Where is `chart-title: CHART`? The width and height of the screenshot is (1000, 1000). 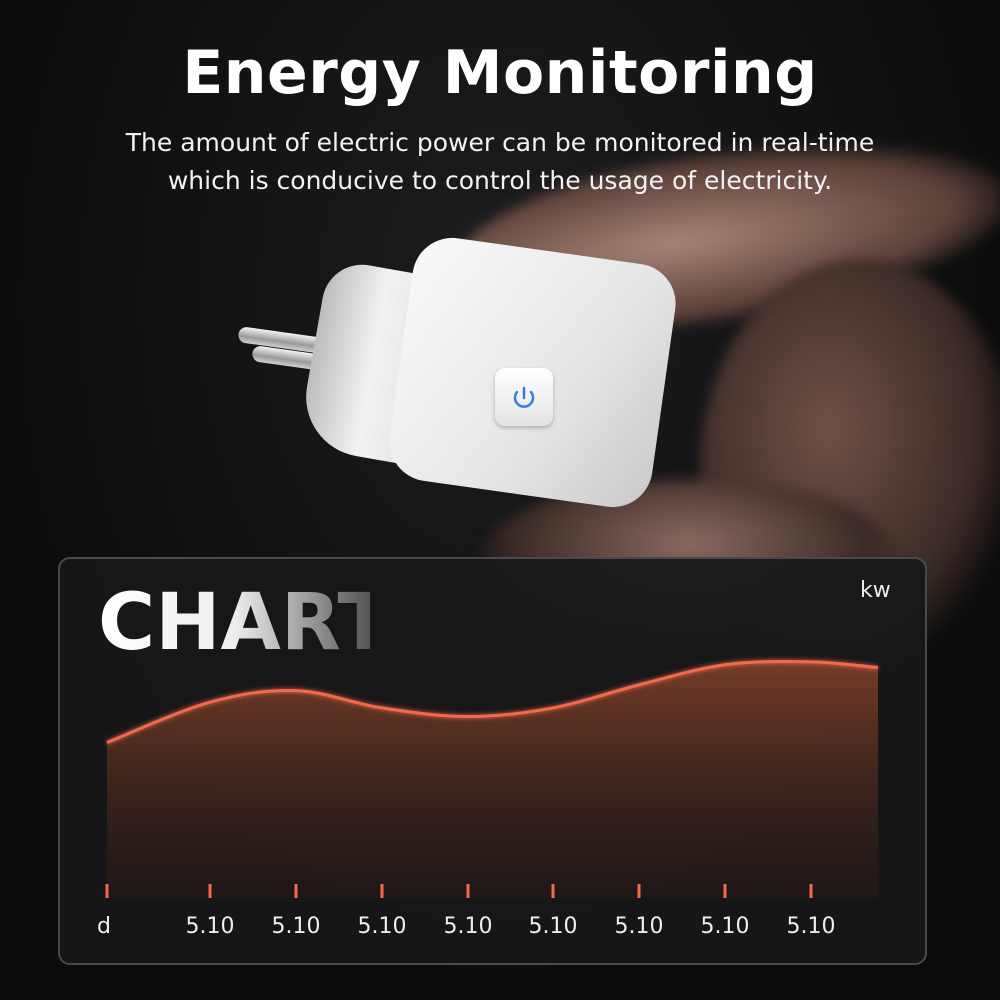 chart-title: CHART is located at coordinates (244, 623).